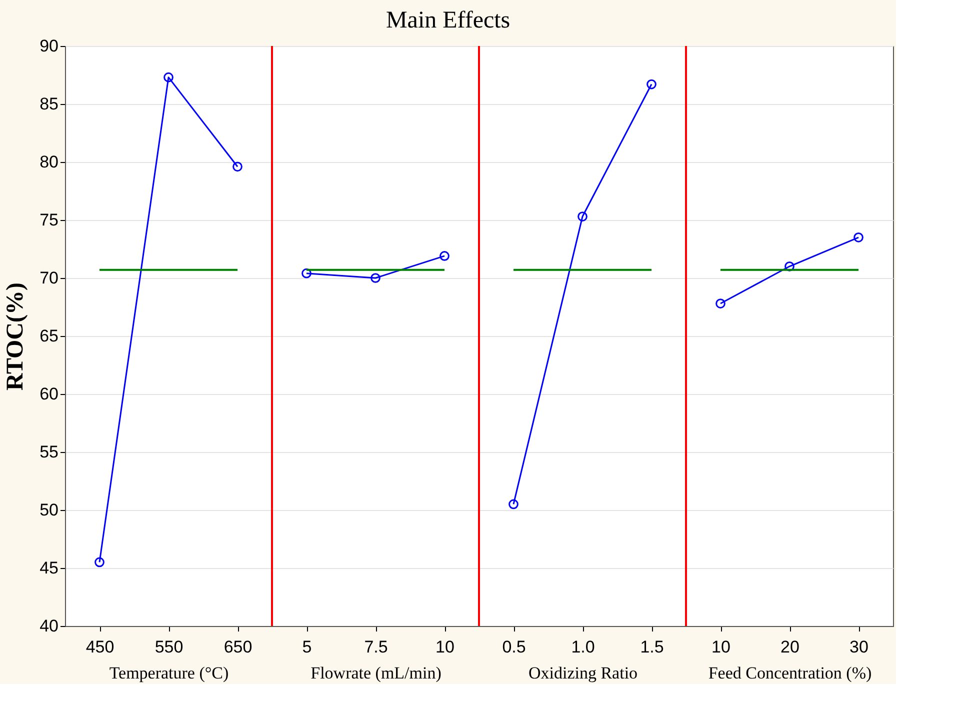 The width and height of the screenshot is (953, 722). Describe the element at coordinates (49, 510) in the screenshot. I see `y-tick-label: 50` at that location.